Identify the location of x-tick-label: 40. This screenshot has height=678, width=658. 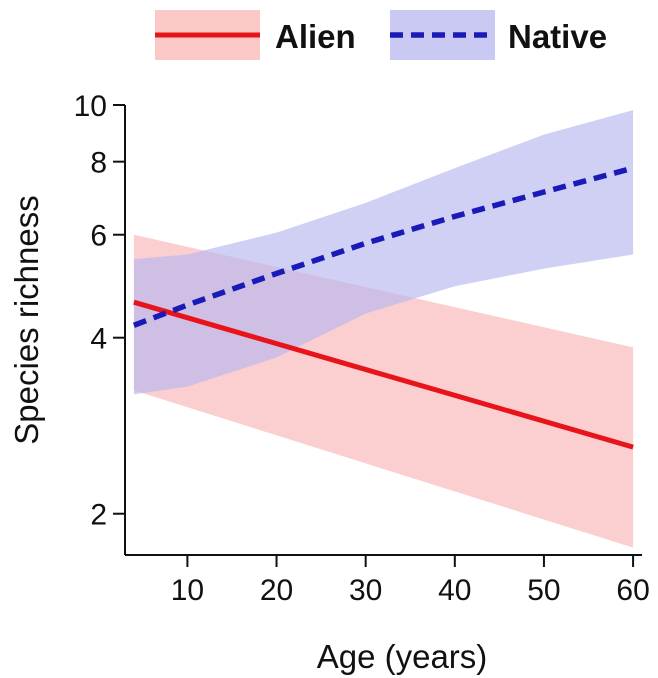
(454, 590).